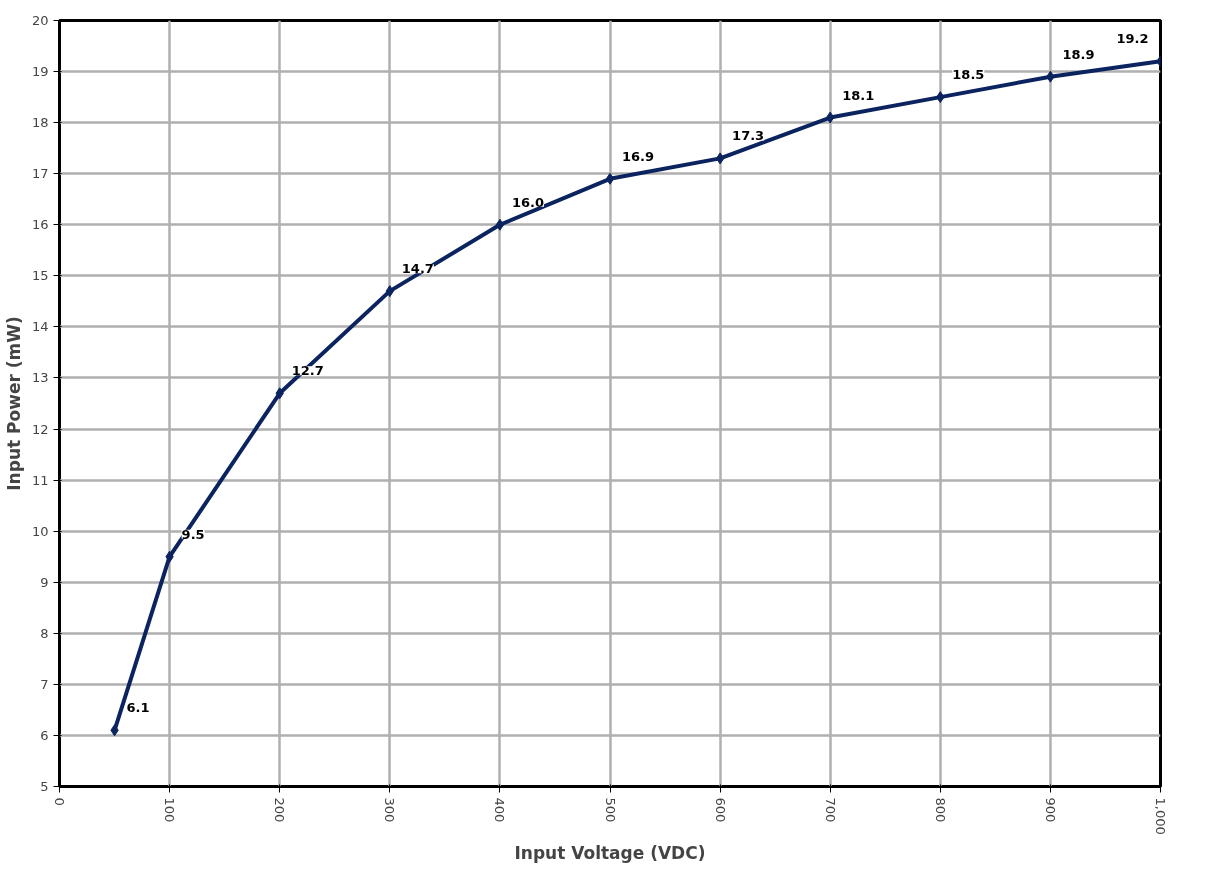 The width and height of the screenshot is (1206, 878). Describe the element at coordinates (59, 801) in the screenshot. I see `x-tick-label: 0` at that location.